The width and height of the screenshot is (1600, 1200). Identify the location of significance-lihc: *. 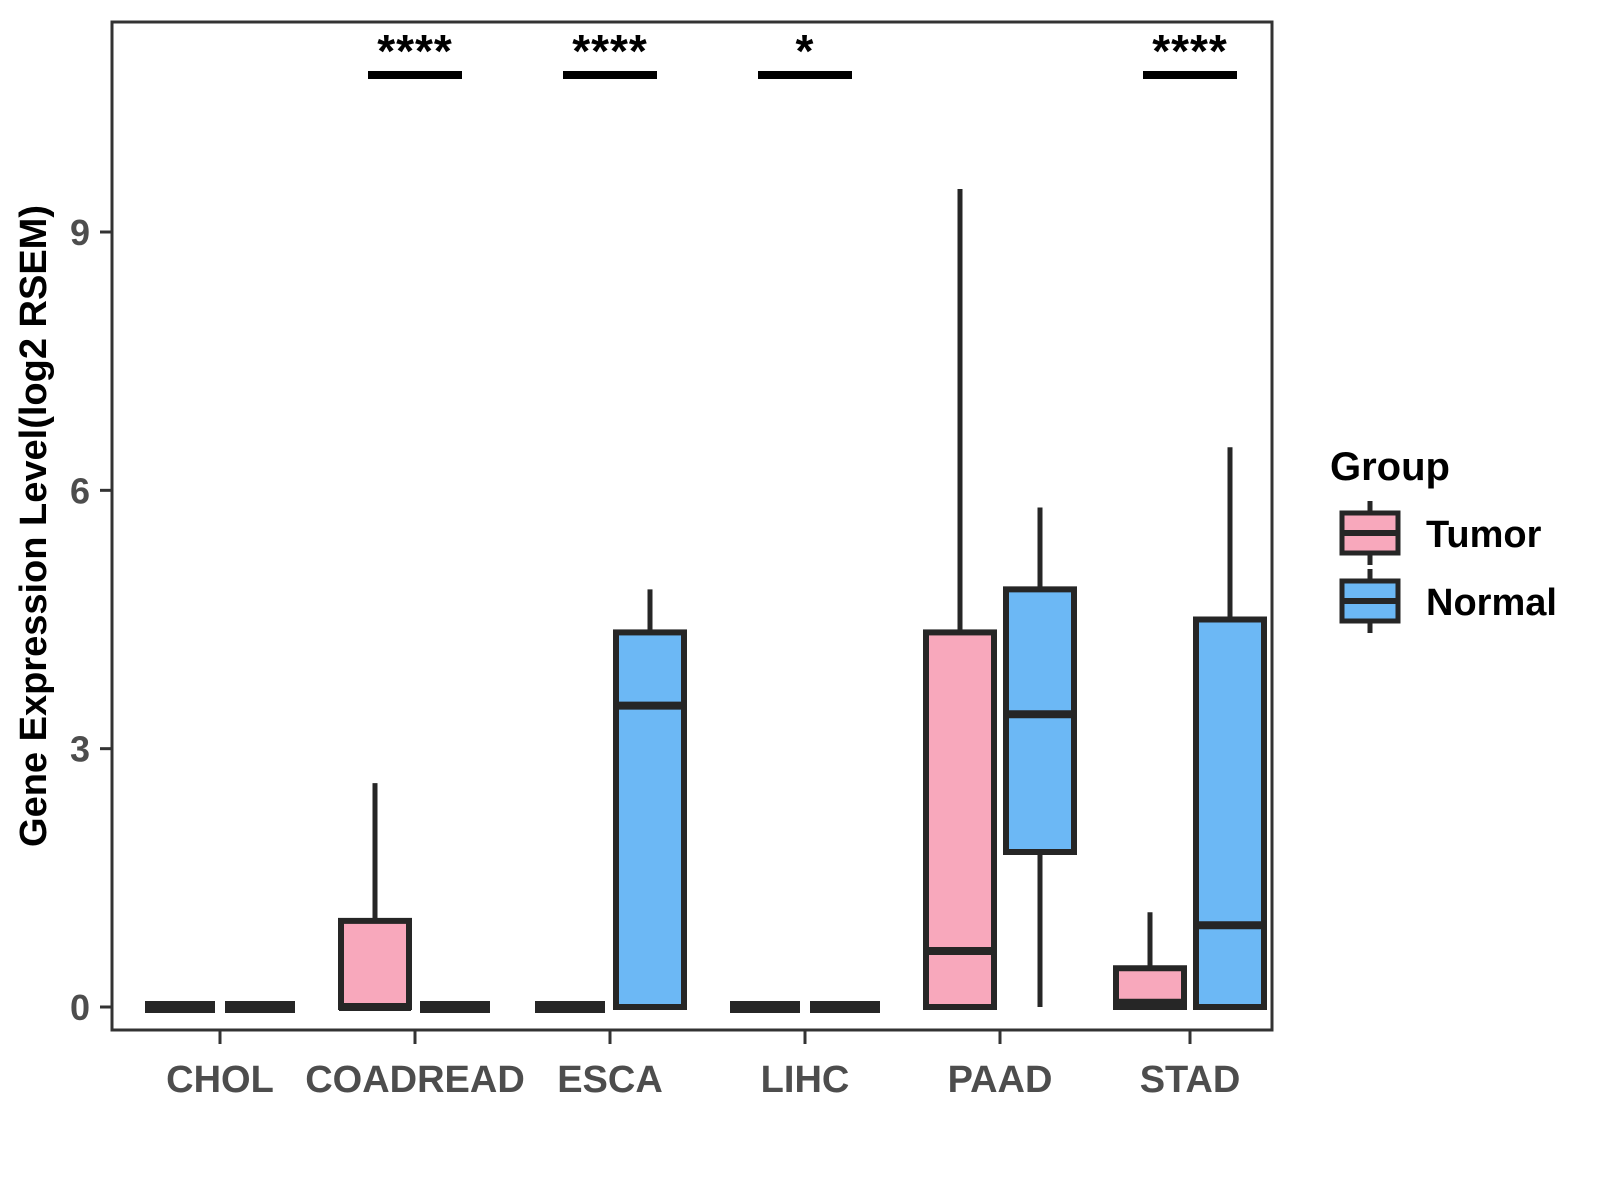
(805, 52).